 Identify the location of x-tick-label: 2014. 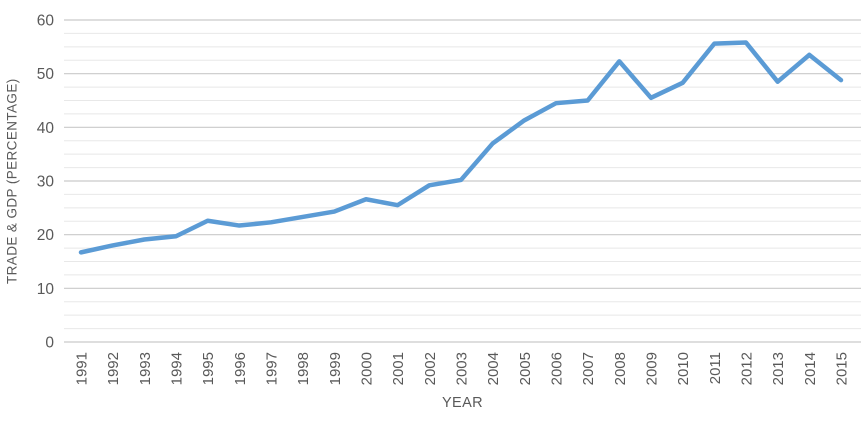
(810, 368).